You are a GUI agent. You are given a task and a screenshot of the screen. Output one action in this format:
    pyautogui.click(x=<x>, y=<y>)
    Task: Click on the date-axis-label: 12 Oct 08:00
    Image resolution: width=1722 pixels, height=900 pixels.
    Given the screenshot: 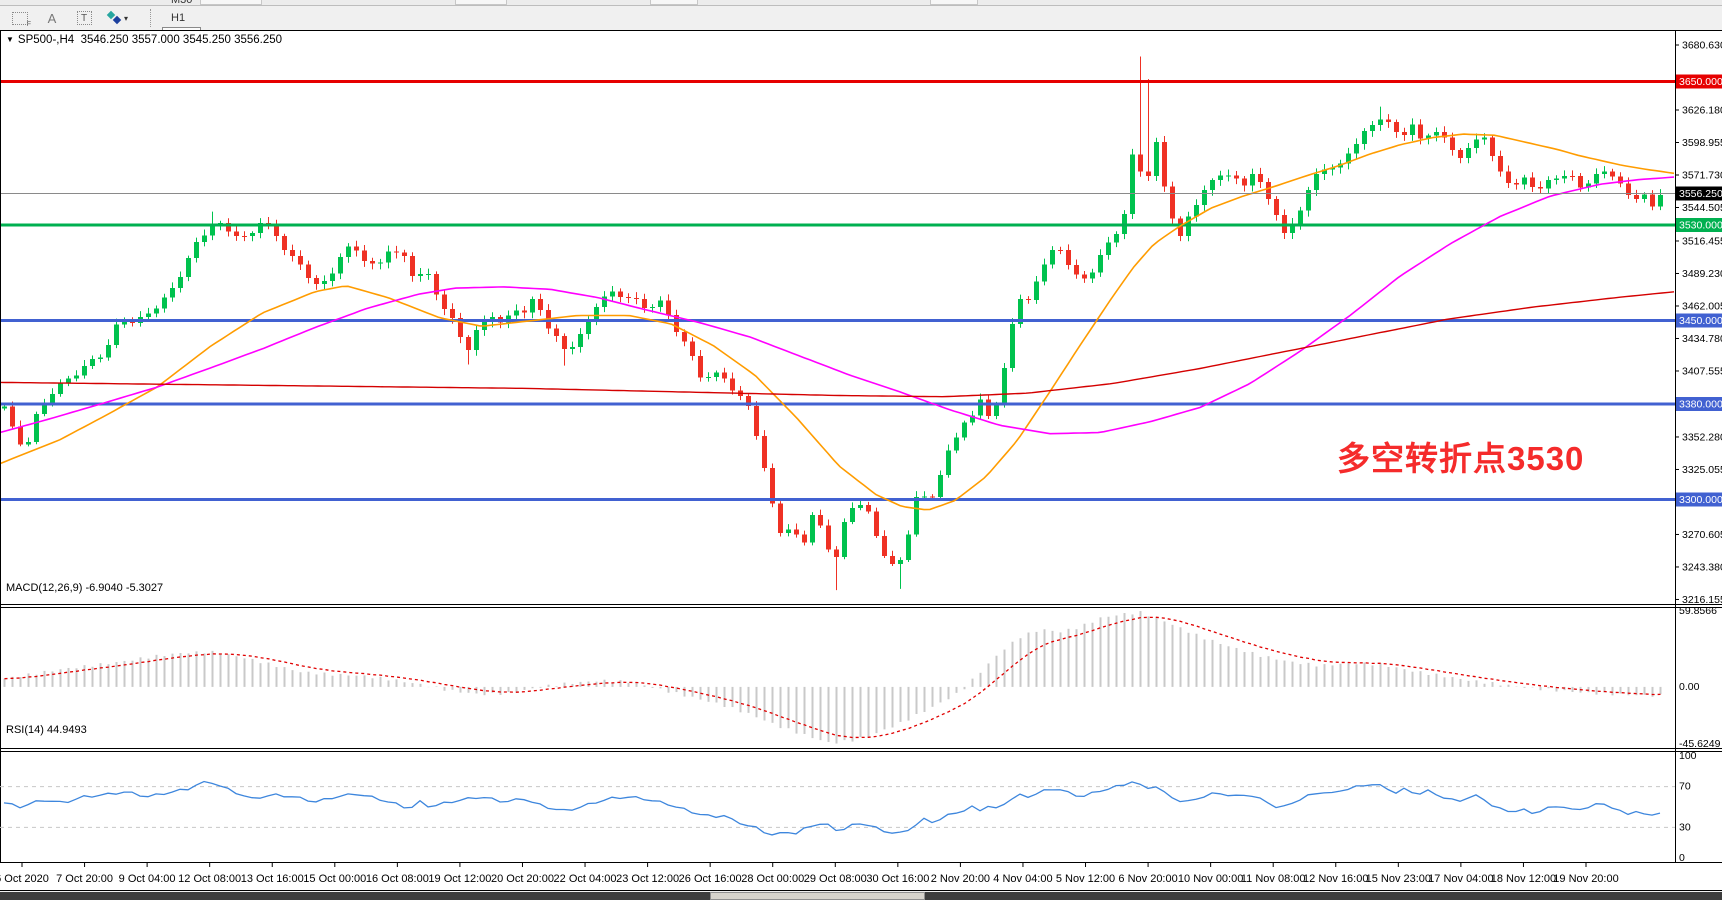 What is the action you would take?
    pyautogui.click(x=209, y=879)
    